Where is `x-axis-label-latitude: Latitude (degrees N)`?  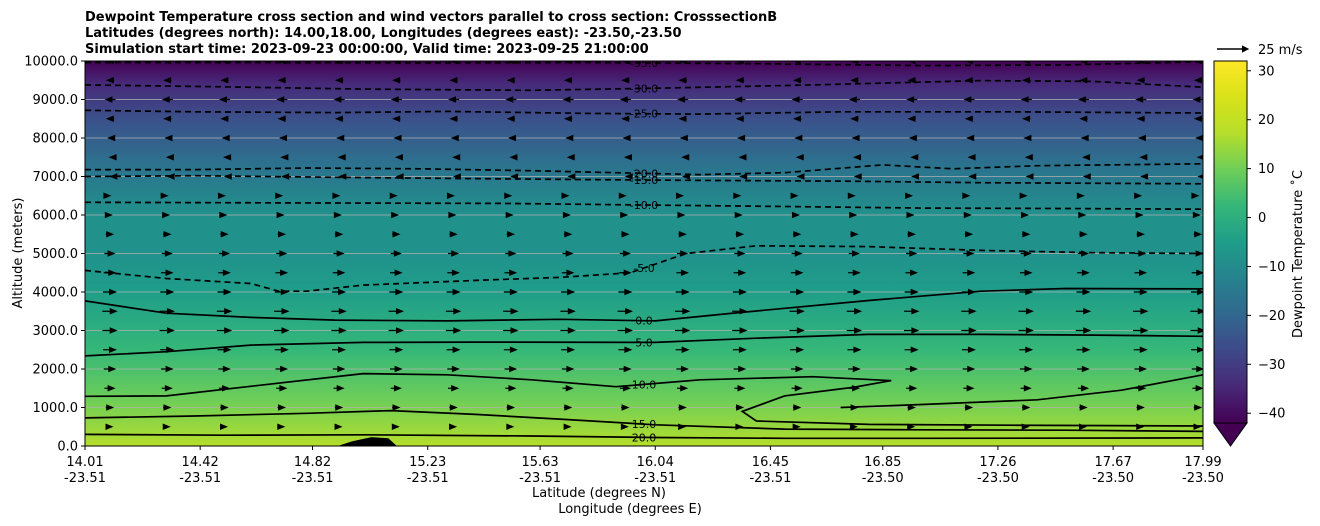 x-axis-label-latitude: Latitude (degrees N) is located at coordinates (599, 493).